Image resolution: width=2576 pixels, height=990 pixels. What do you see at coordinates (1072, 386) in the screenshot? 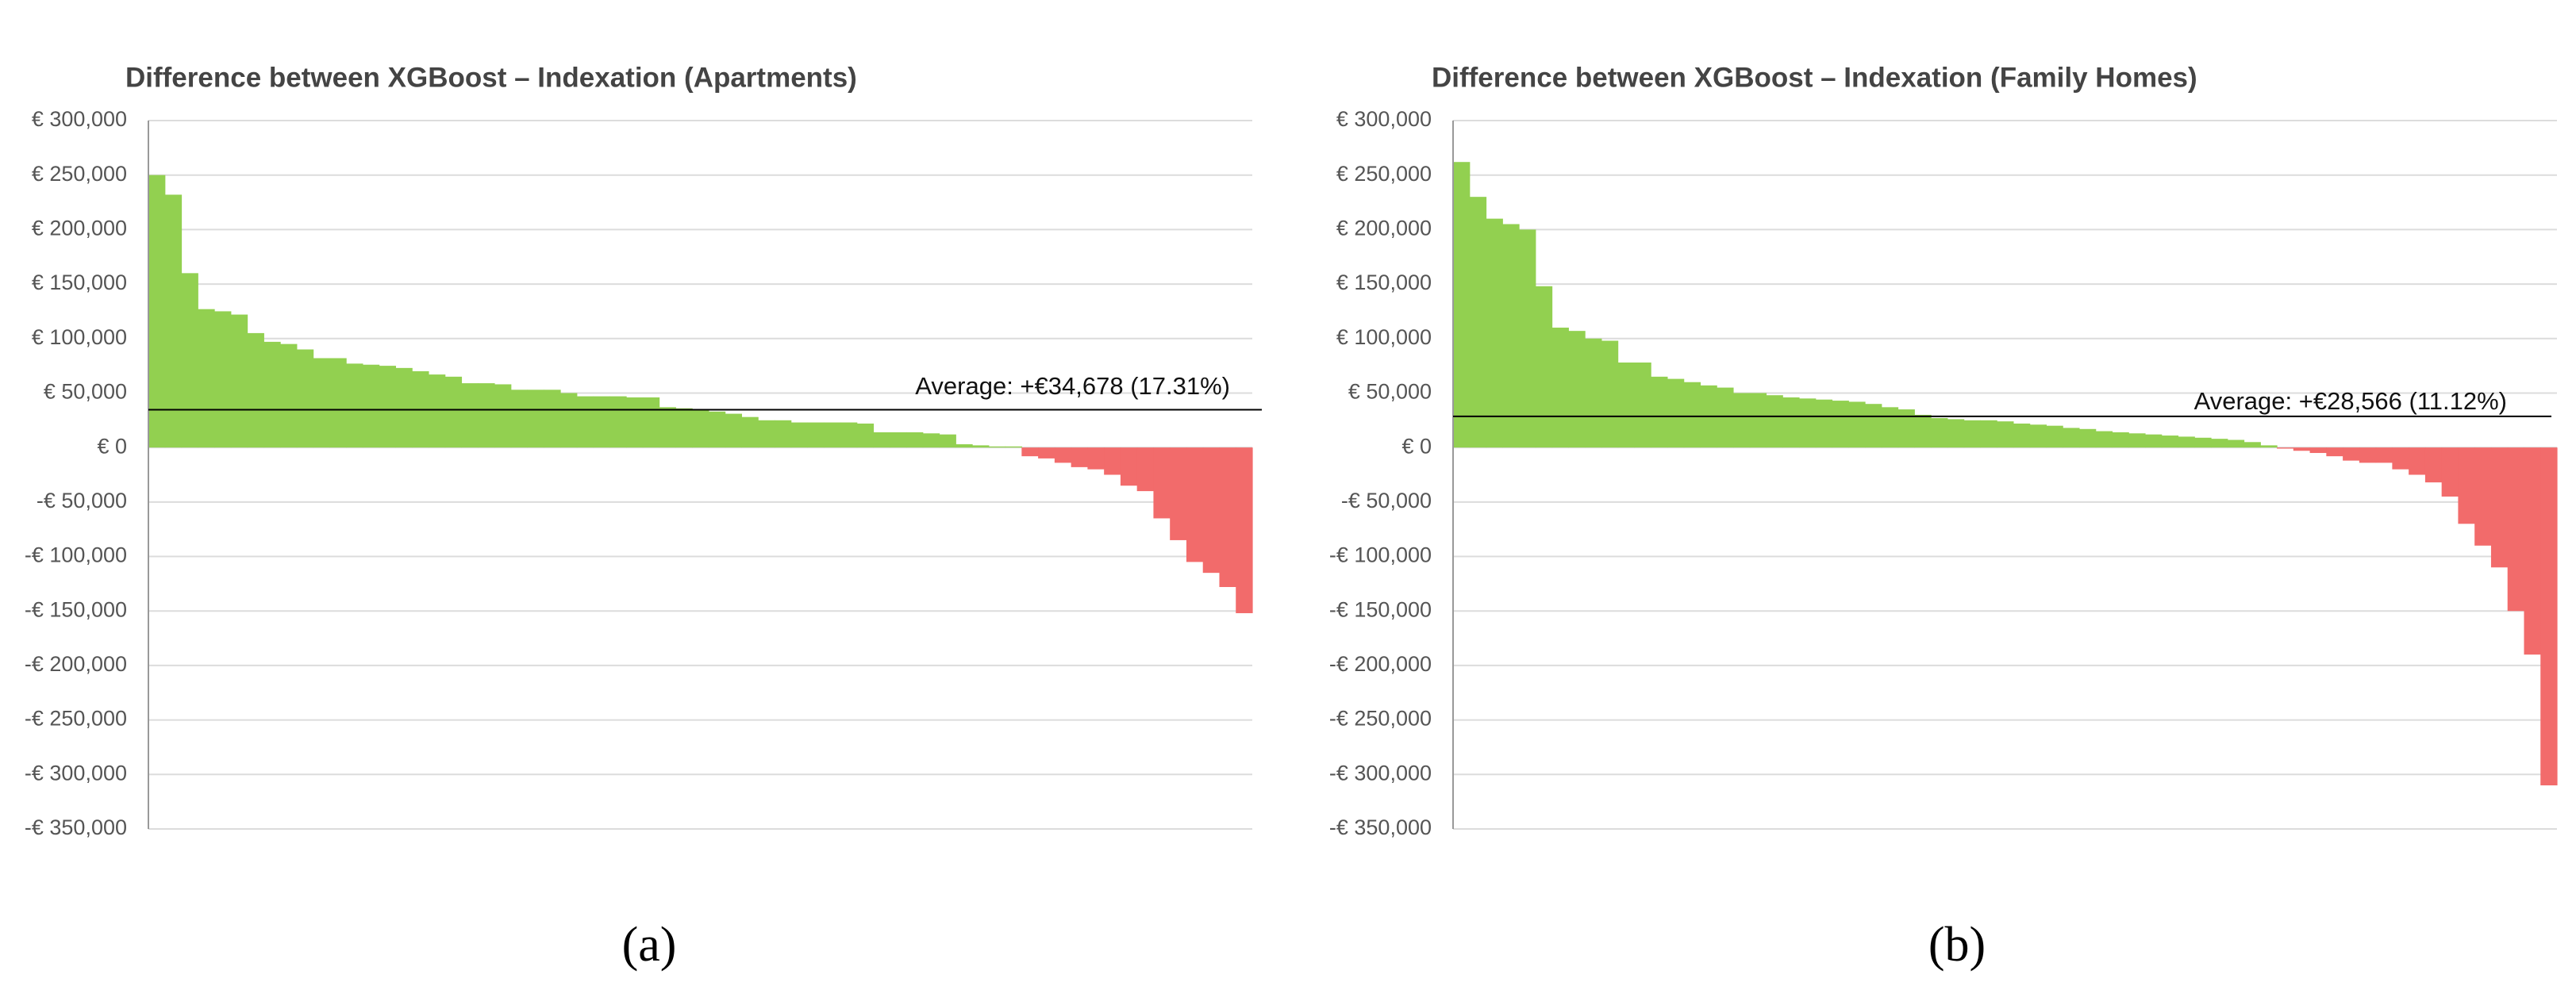
I see `average-annotation: Average: +€34,678 (17.31%)` at bounding box center [1072, 386].